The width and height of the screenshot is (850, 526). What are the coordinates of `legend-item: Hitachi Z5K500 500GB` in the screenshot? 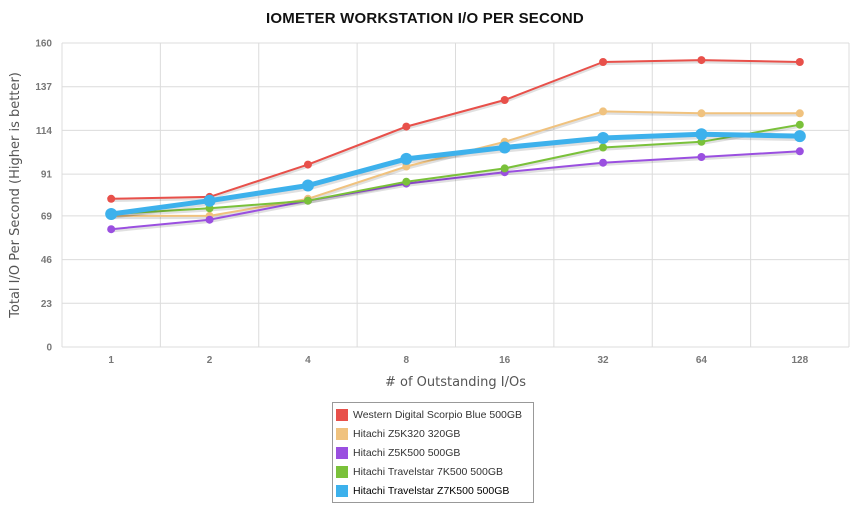 It's located at (433, 452).